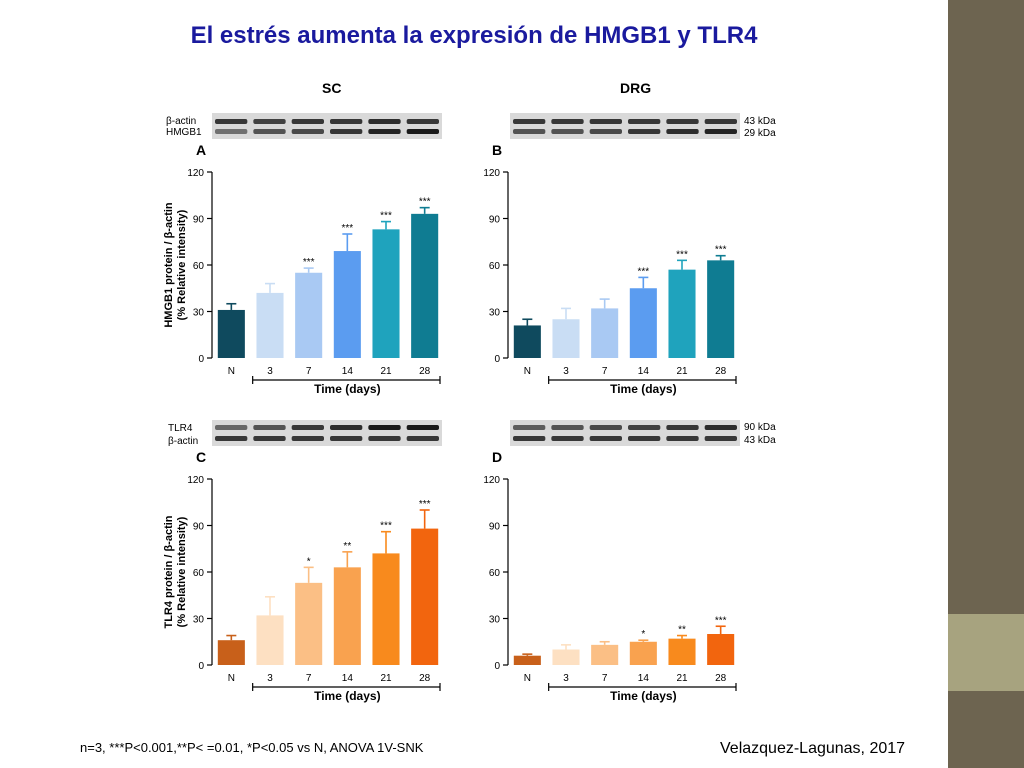 This screenshot has height=768, width=1024. Describe the element at coordinates (986, 652) in the screenshot. I see `decorative-sidebar-middle` at that location.